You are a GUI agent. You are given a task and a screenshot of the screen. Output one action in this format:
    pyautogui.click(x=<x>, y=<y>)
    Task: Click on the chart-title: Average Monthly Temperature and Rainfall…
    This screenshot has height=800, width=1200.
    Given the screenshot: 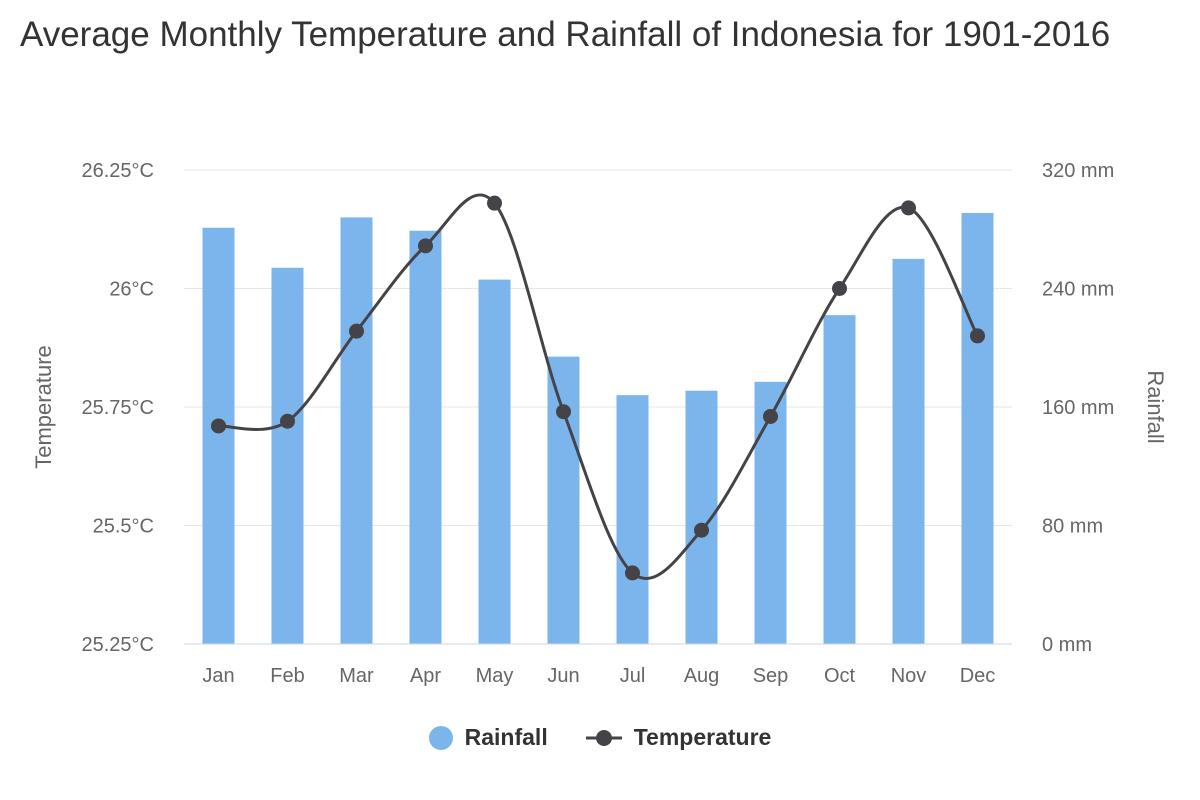 What is the action you would take?
    pyautogui.click(x=565, y=34)
    